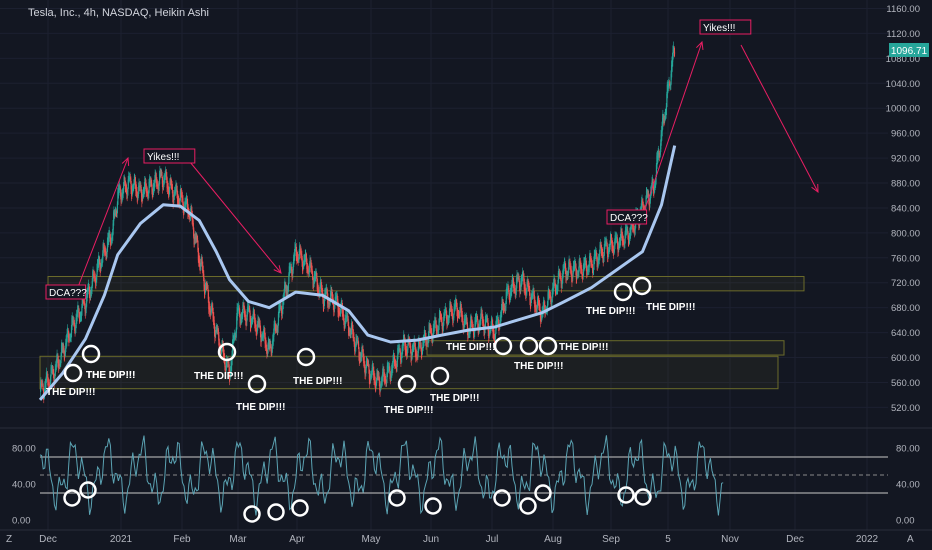 The width and height of the screenshot is (932, 550). Describe the element at coordinates (182, 539) in the screenshot. I see `time-tick-label: Feb` at that location.